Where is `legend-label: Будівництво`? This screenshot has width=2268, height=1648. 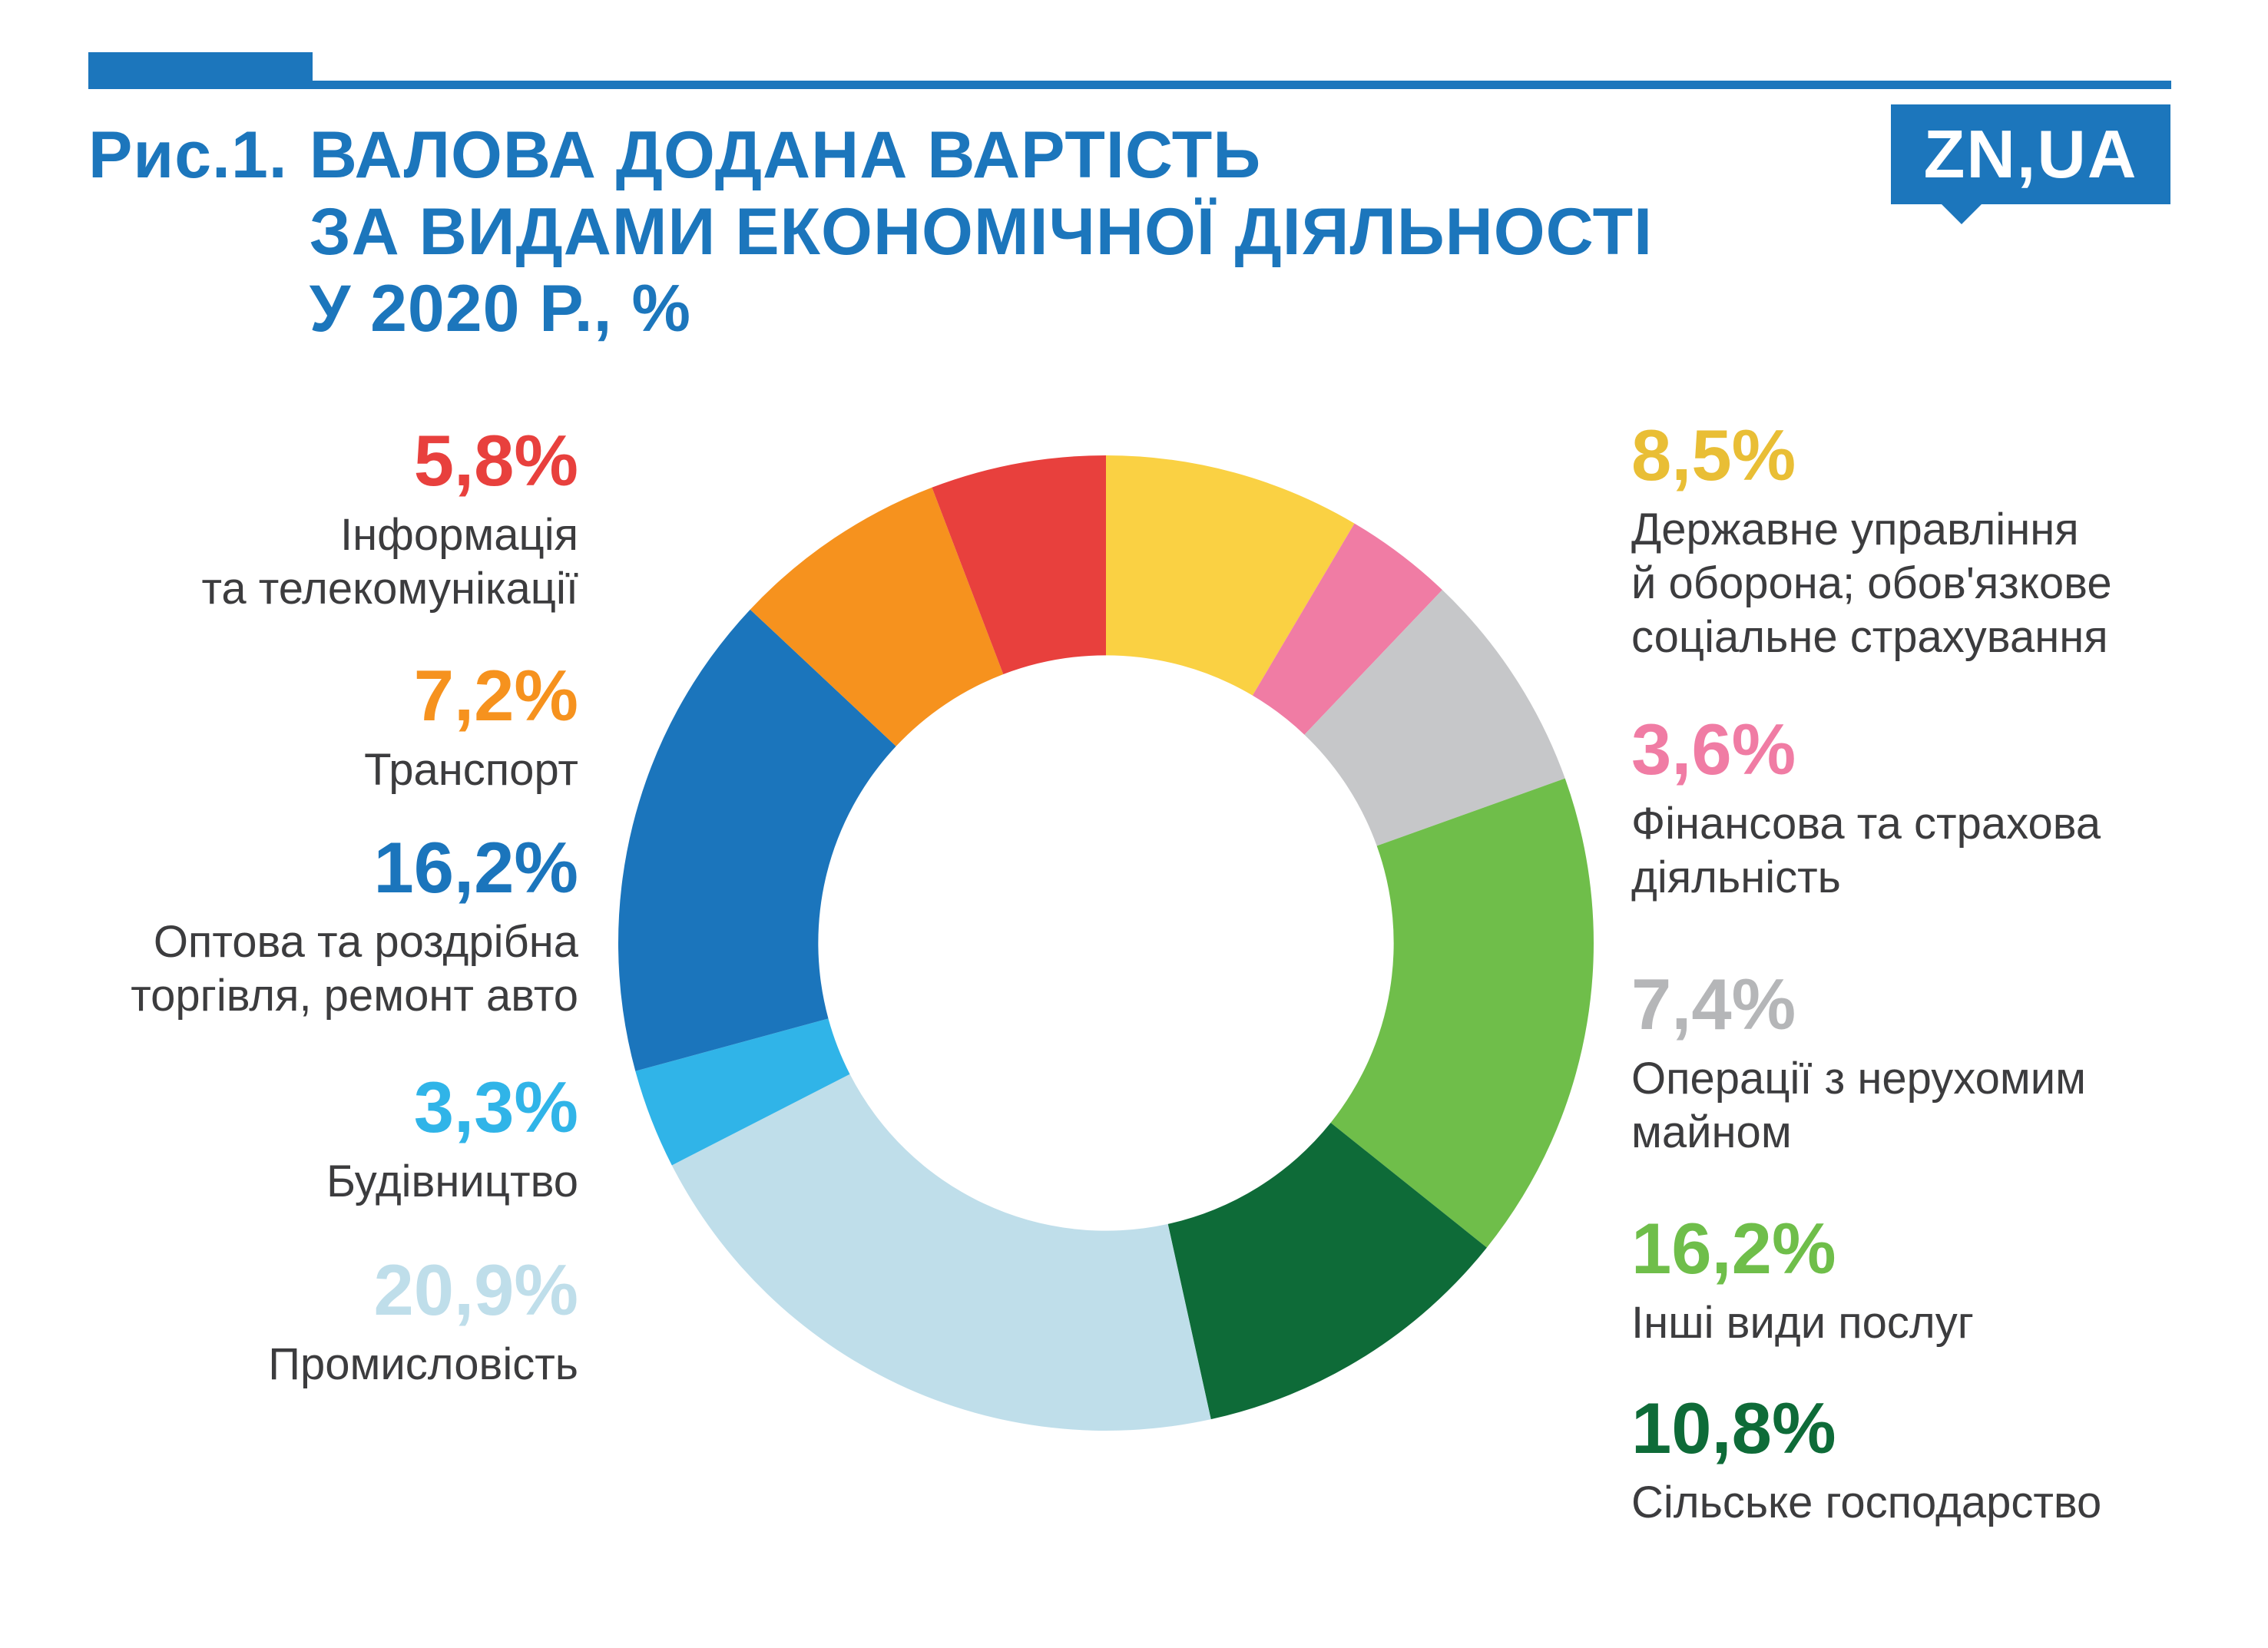
legend-label: Будівництво is located at coordinates (452, 1181).